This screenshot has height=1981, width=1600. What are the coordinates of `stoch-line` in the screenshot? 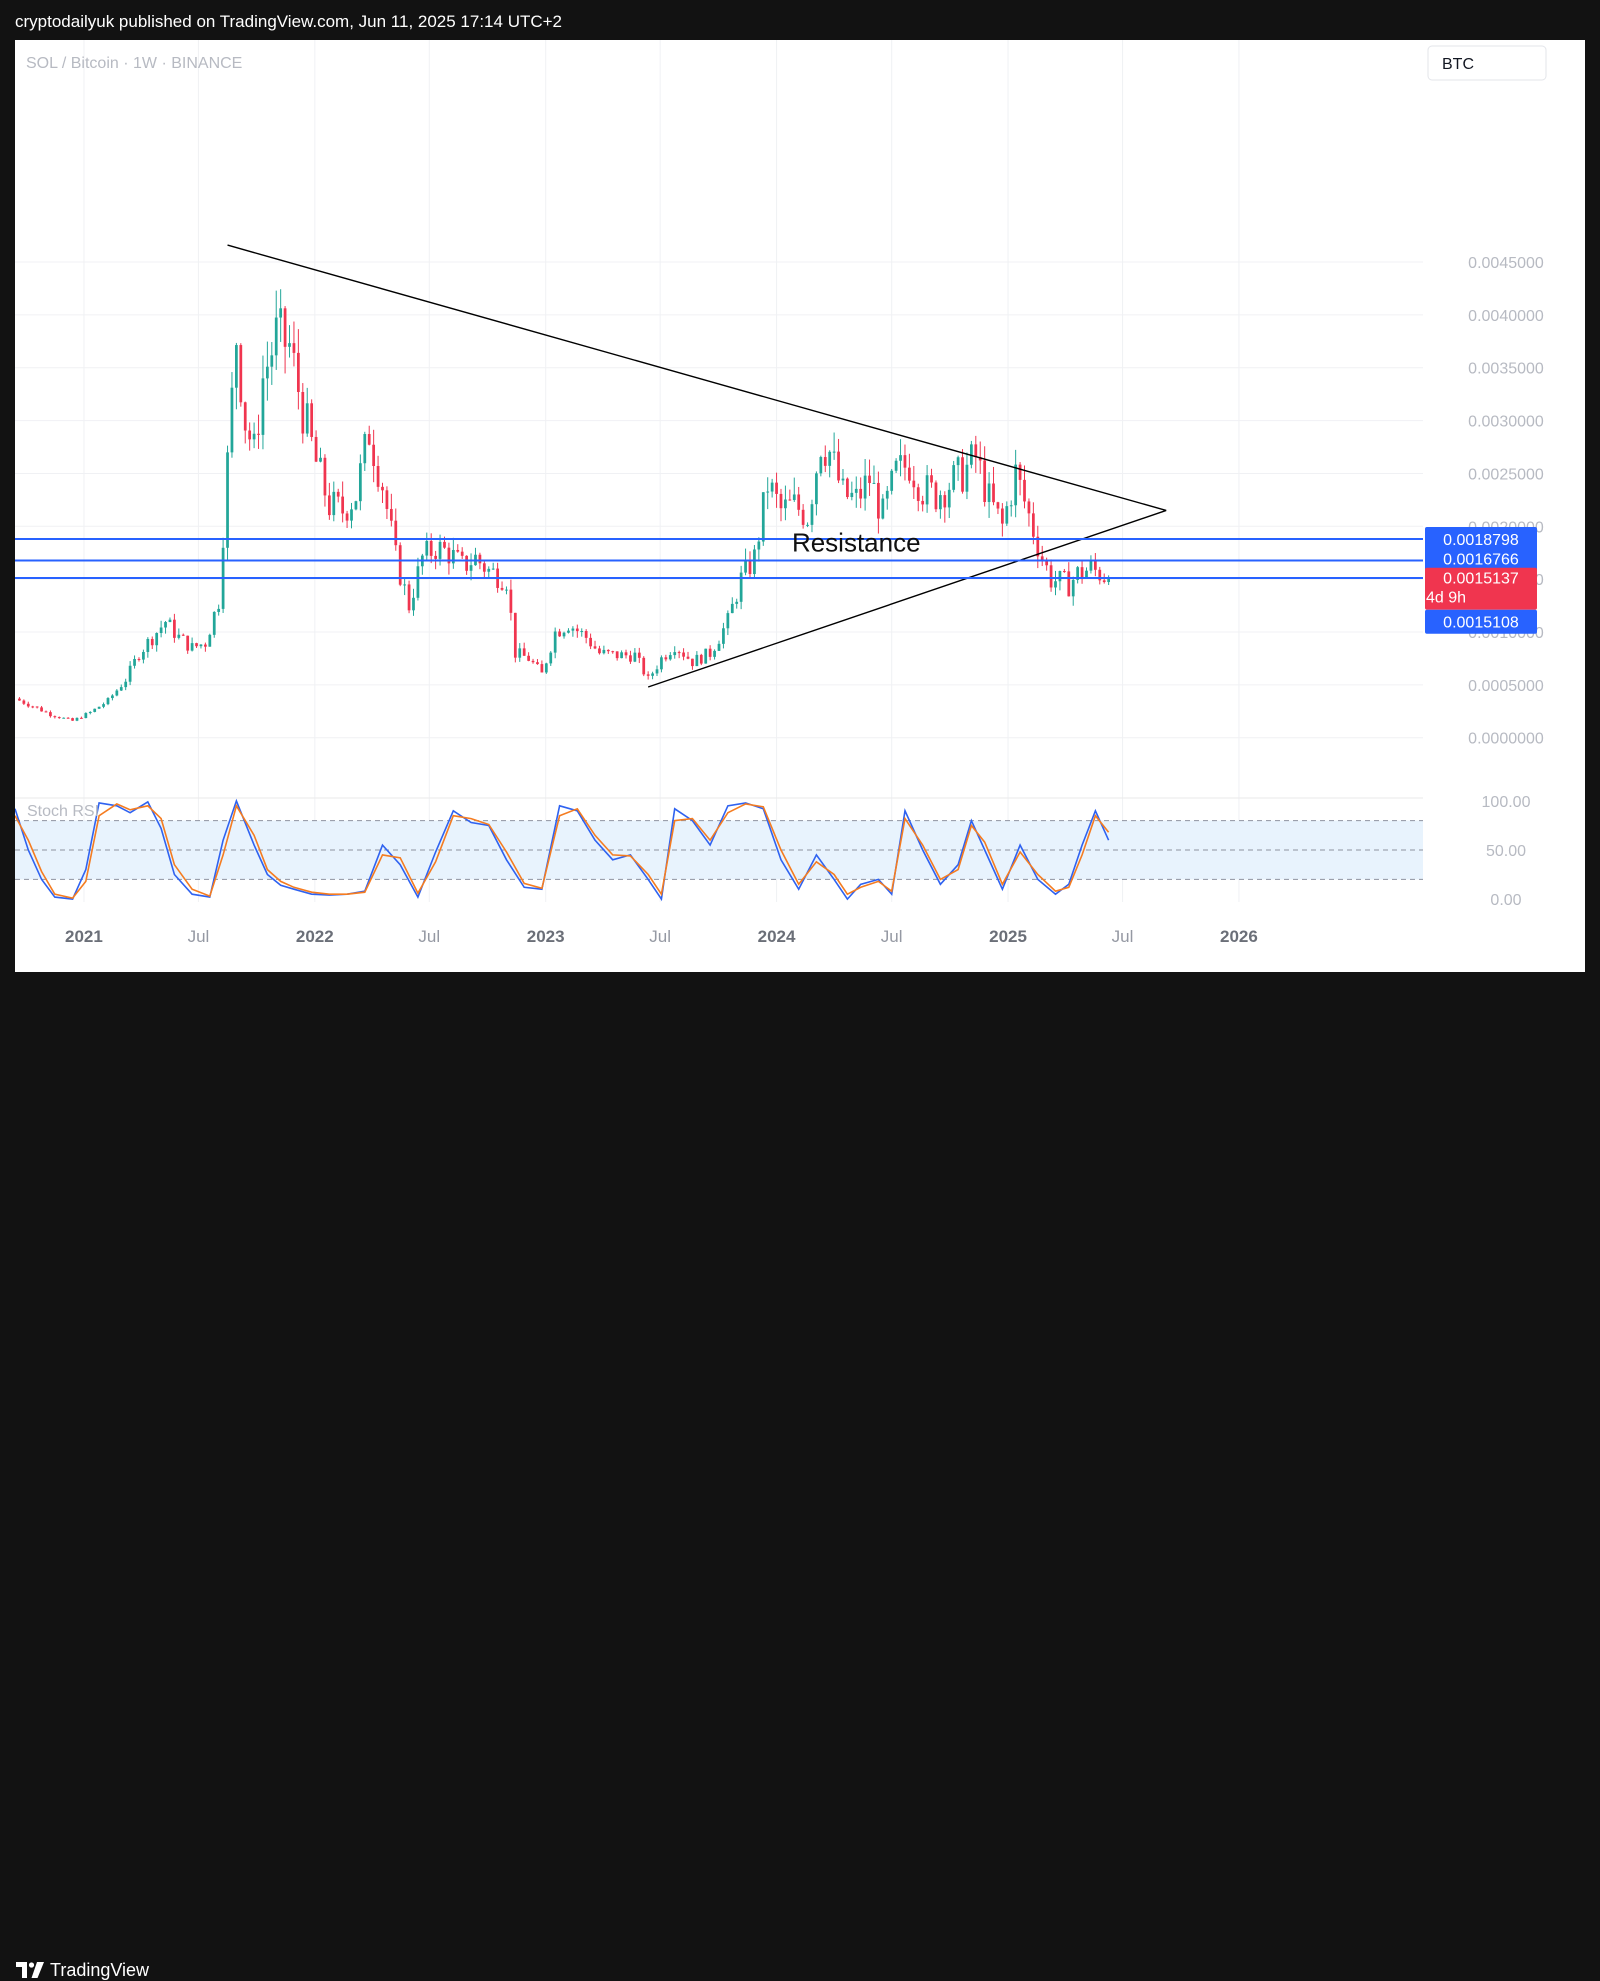 It's located at (562, 850).